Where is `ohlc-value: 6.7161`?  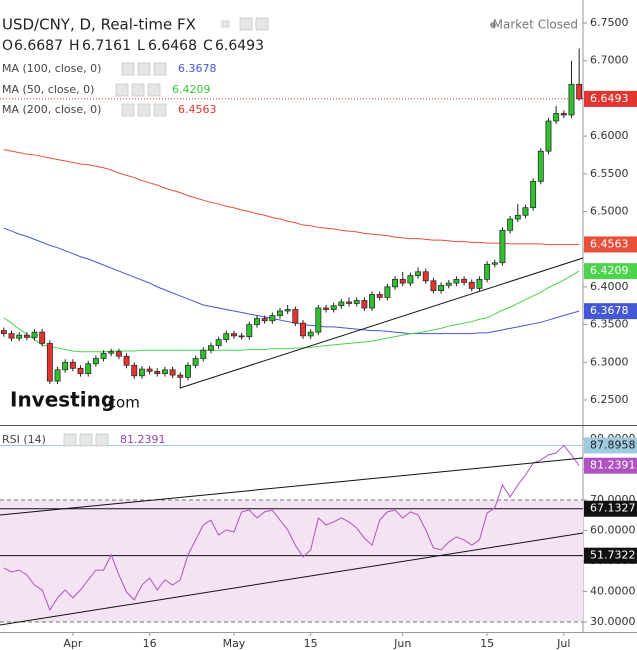 ohlc-value: 6.7161 is located at coordinates (106, 46).